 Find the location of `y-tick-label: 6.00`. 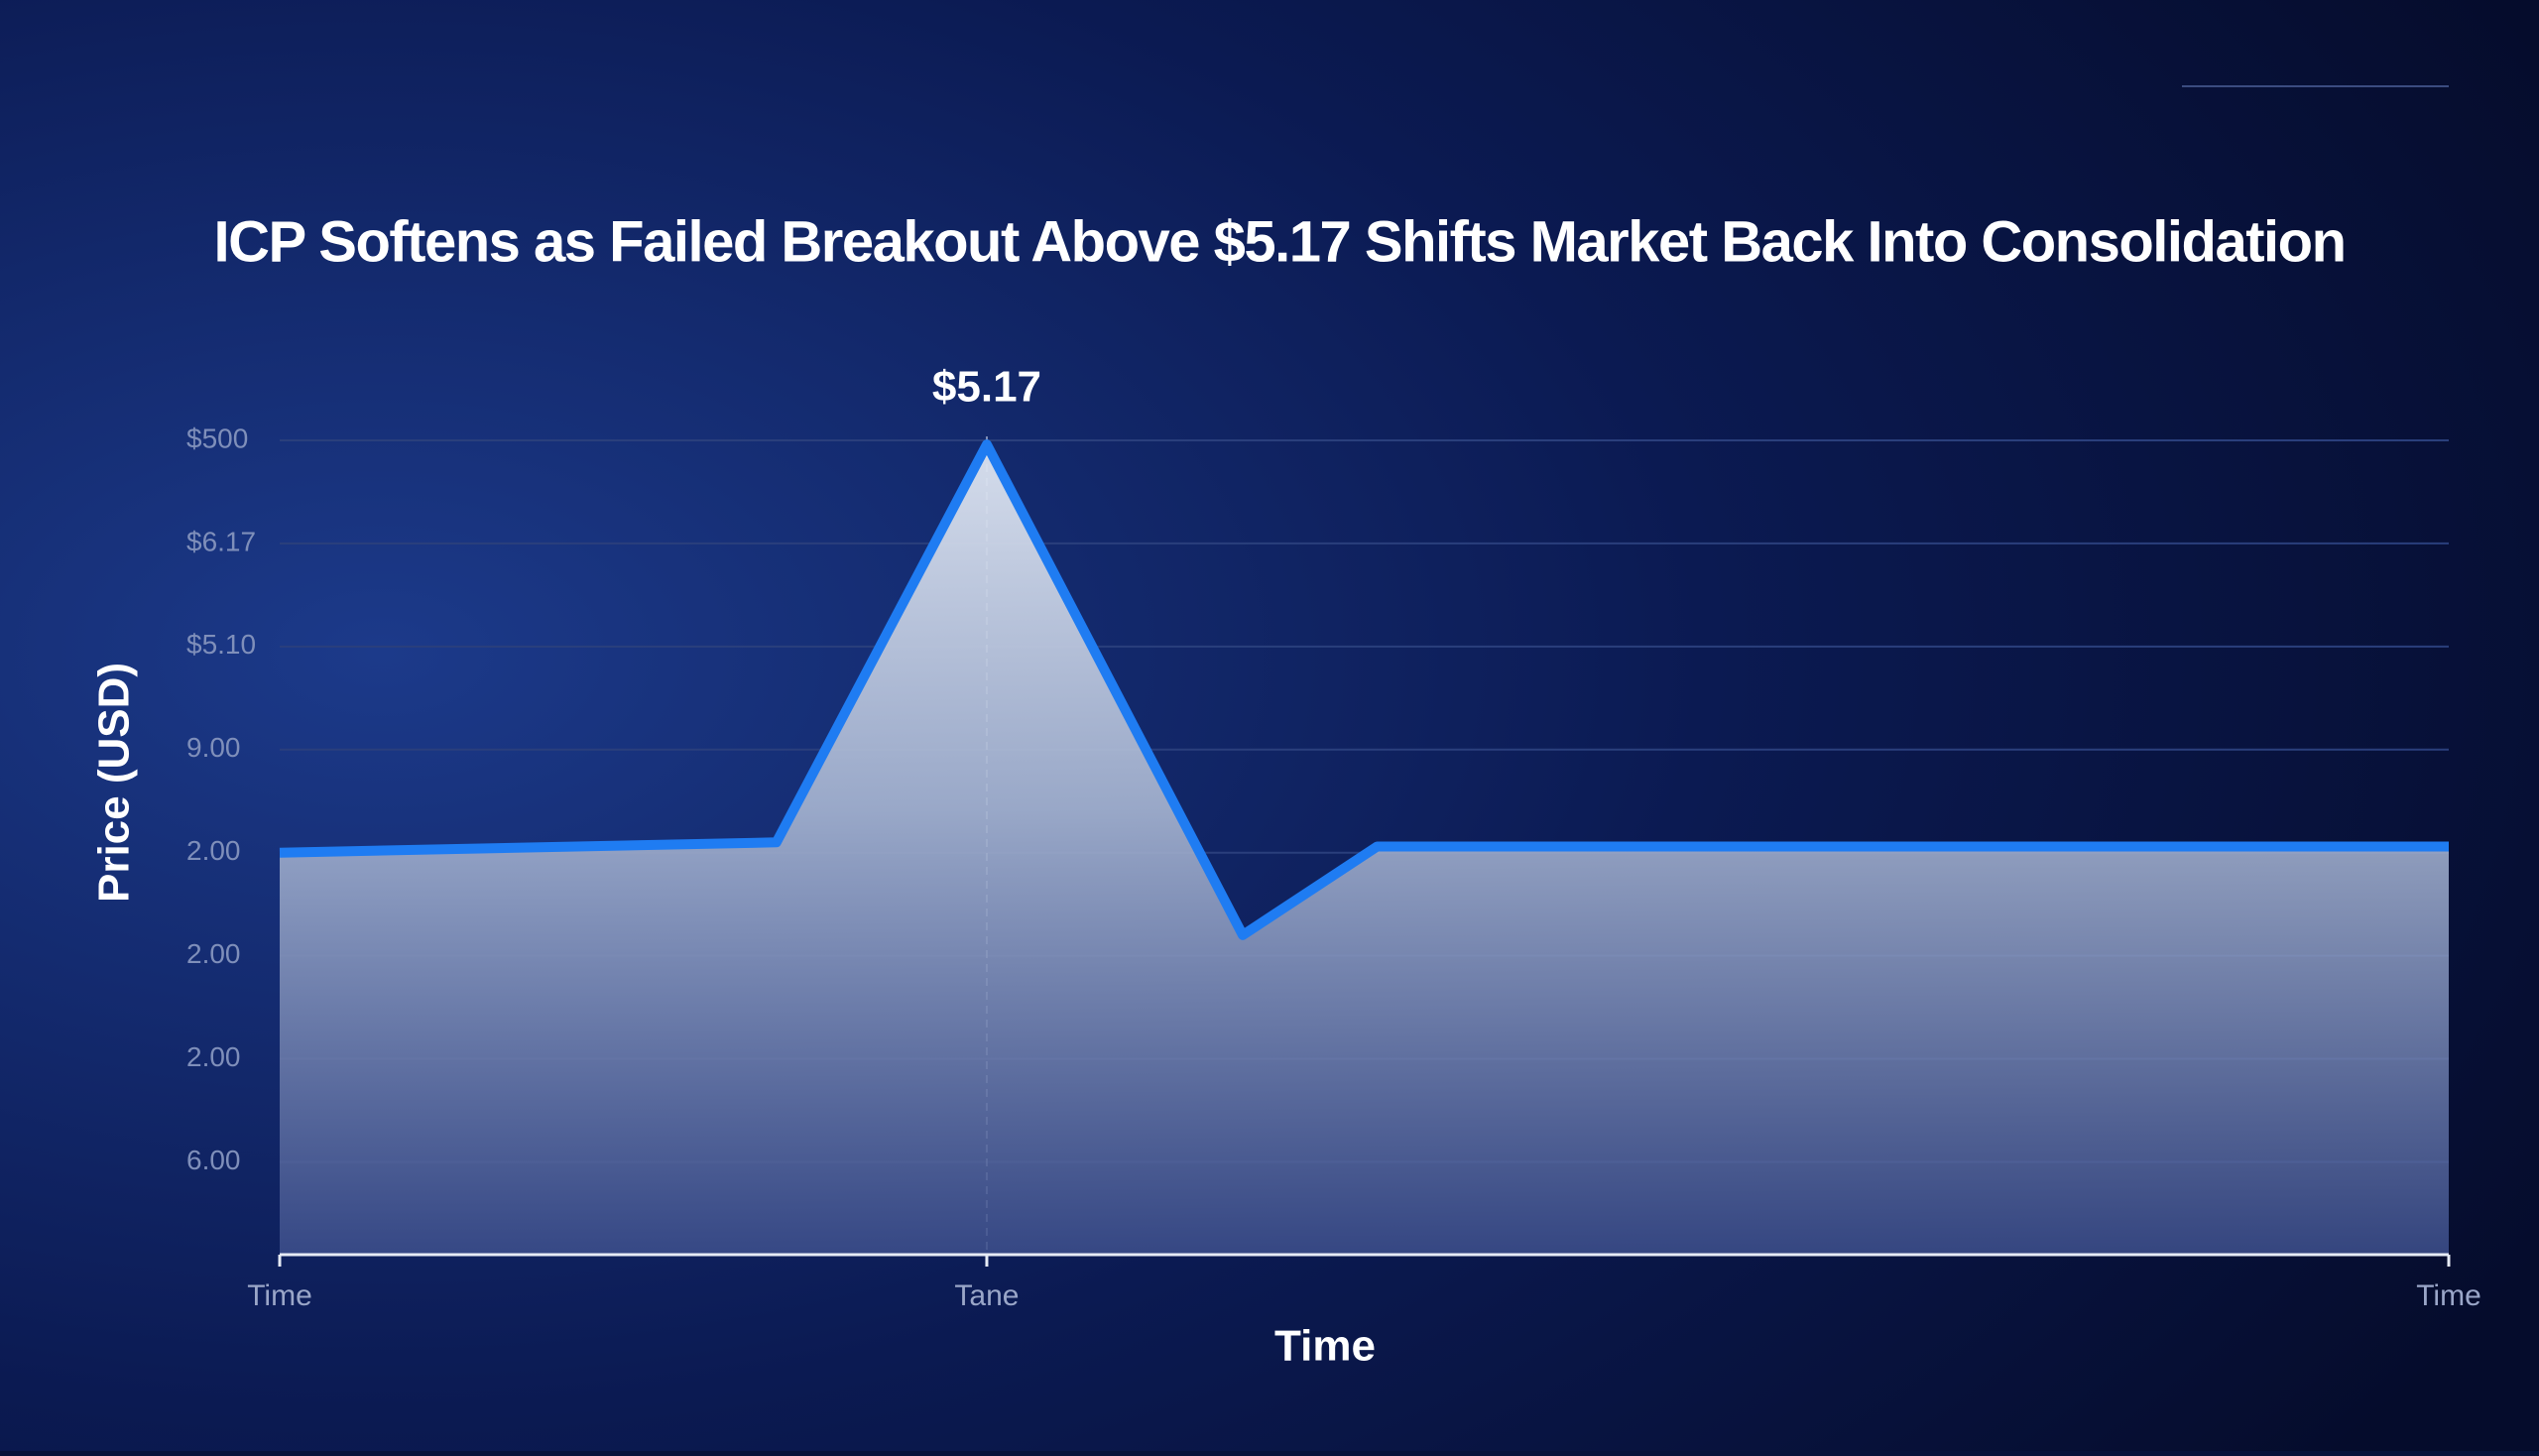

y-tick-label: 6.00 is located at coordinates (214, 1160).